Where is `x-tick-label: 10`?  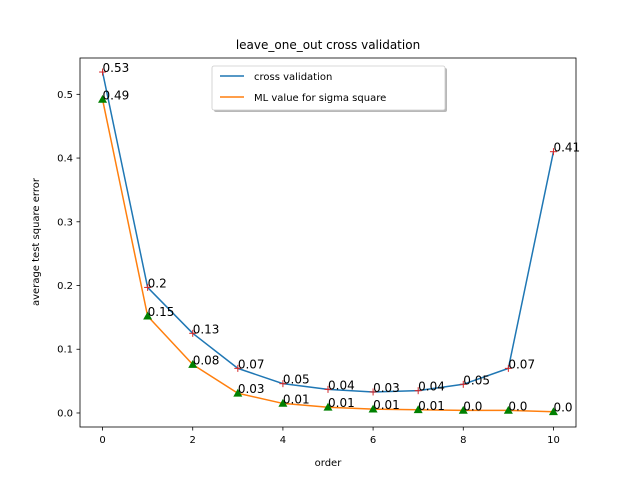
x-tick-label: 10 is located at coordinates (553, 440).